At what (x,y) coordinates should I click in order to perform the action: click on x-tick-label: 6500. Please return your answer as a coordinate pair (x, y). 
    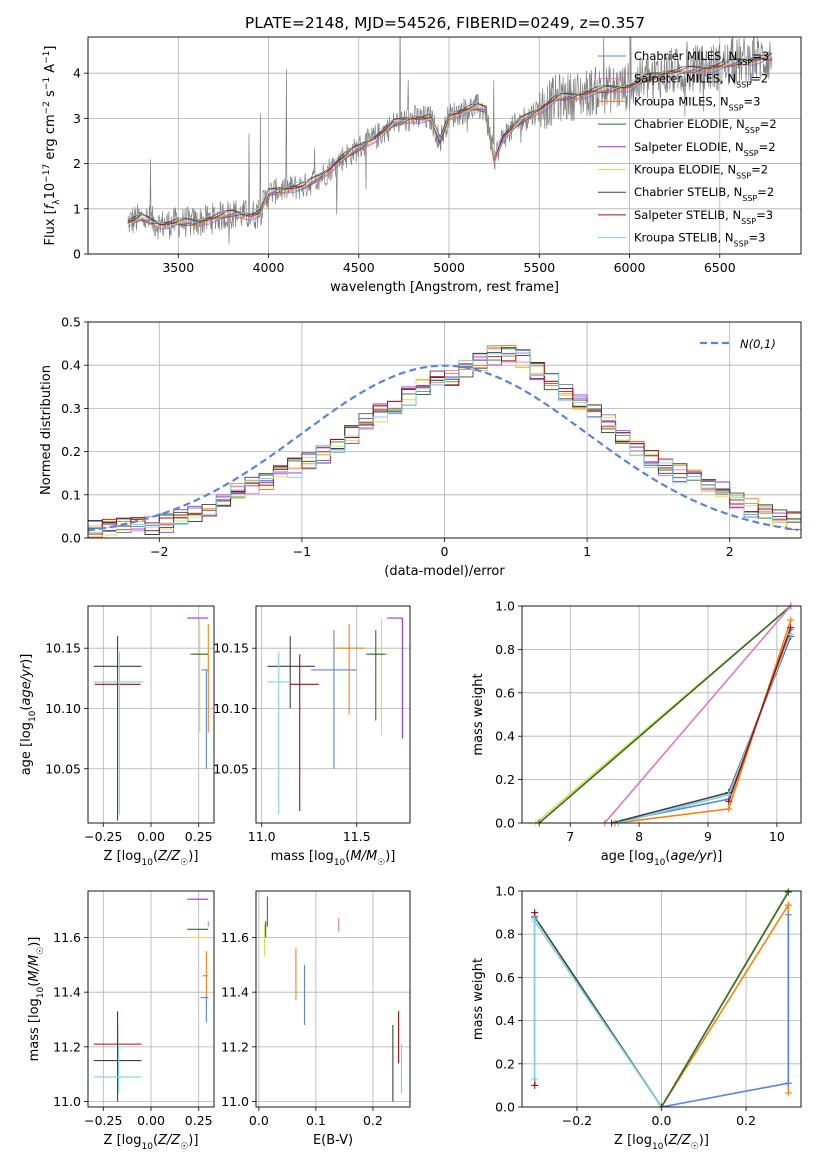
    Looking at the image, I should click on (720, 267).